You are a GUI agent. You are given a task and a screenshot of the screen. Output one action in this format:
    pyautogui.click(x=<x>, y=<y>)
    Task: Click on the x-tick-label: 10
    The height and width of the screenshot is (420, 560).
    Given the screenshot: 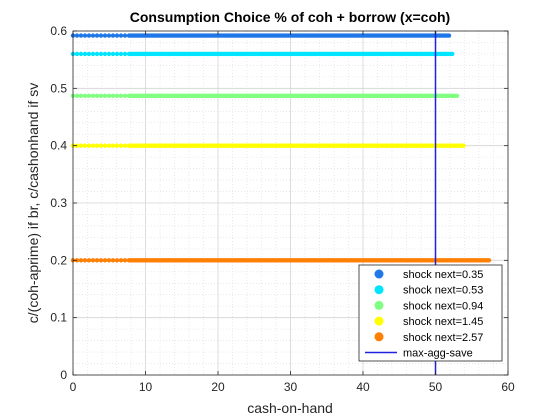 What is the action you would take?
    pyautogui.click(x=146, y=387)
    